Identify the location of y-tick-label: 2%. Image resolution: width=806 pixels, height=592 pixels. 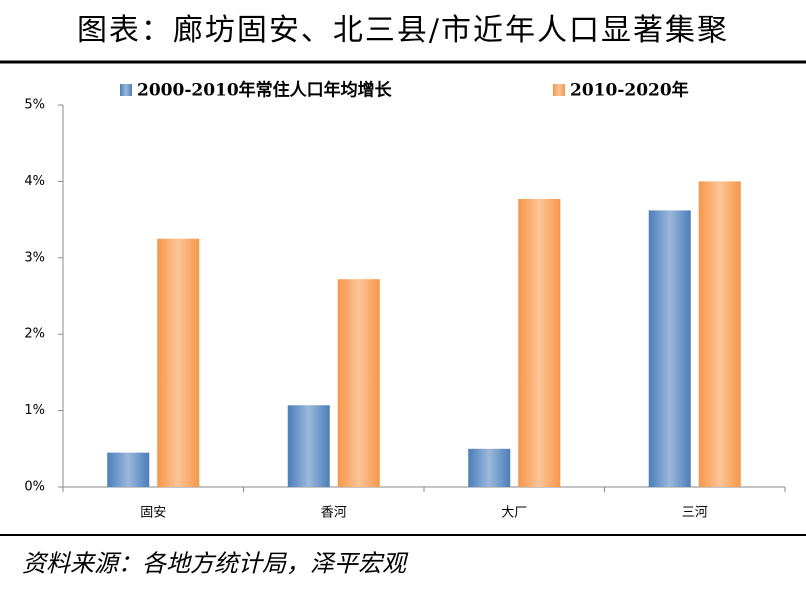
(34, 334).